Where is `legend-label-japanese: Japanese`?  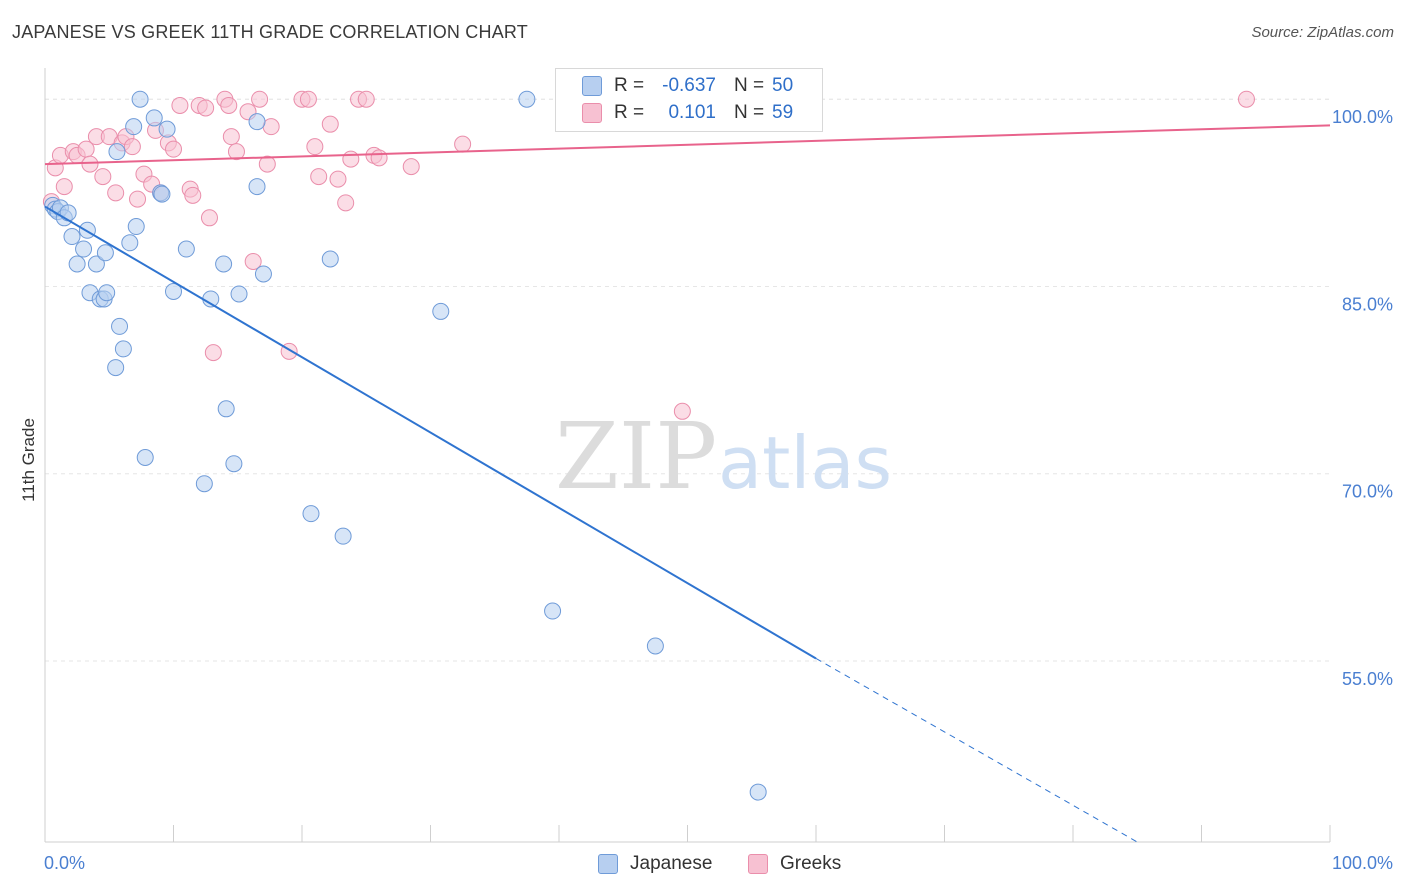
legend-label-japanese: Japanese is located at coordinates (671, 863).